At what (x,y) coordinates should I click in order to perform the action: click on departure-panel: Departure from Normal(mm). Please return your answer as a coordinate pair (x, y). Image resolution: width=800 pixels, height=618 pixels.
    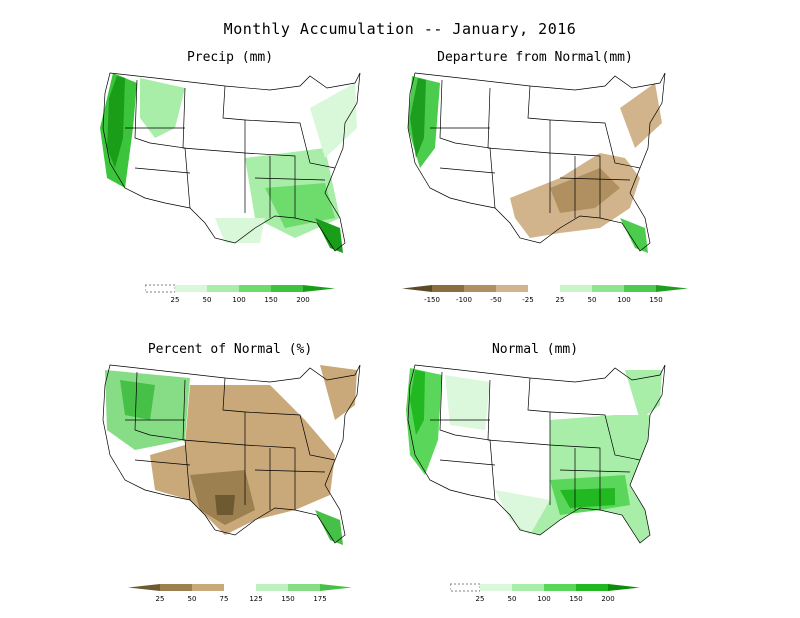
    Looking at the image, I should click on (544, 177).